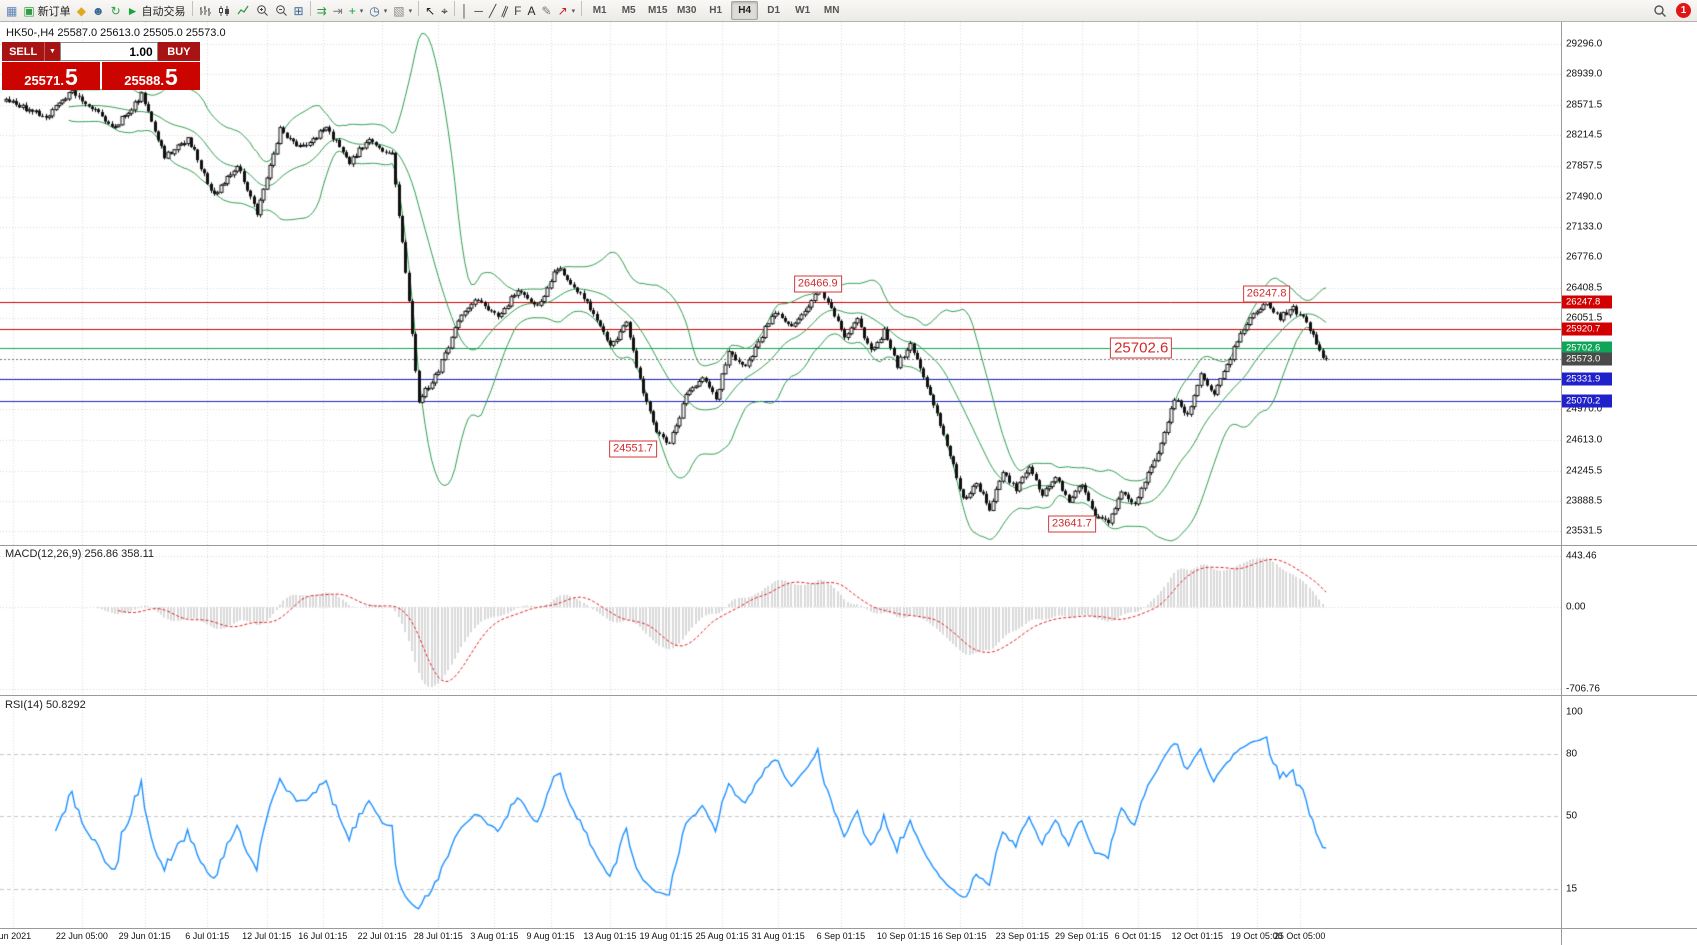  I want to click on new-order-button: ▣, so click(29, 10).